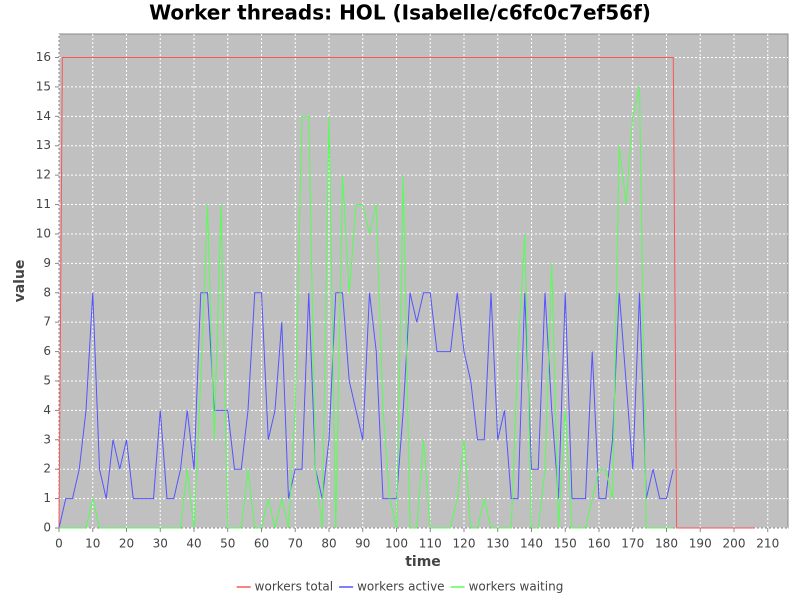  Describe the element at coordinates (59, 544) in the screenshot. I see `x-tick-label: 0` at that location.